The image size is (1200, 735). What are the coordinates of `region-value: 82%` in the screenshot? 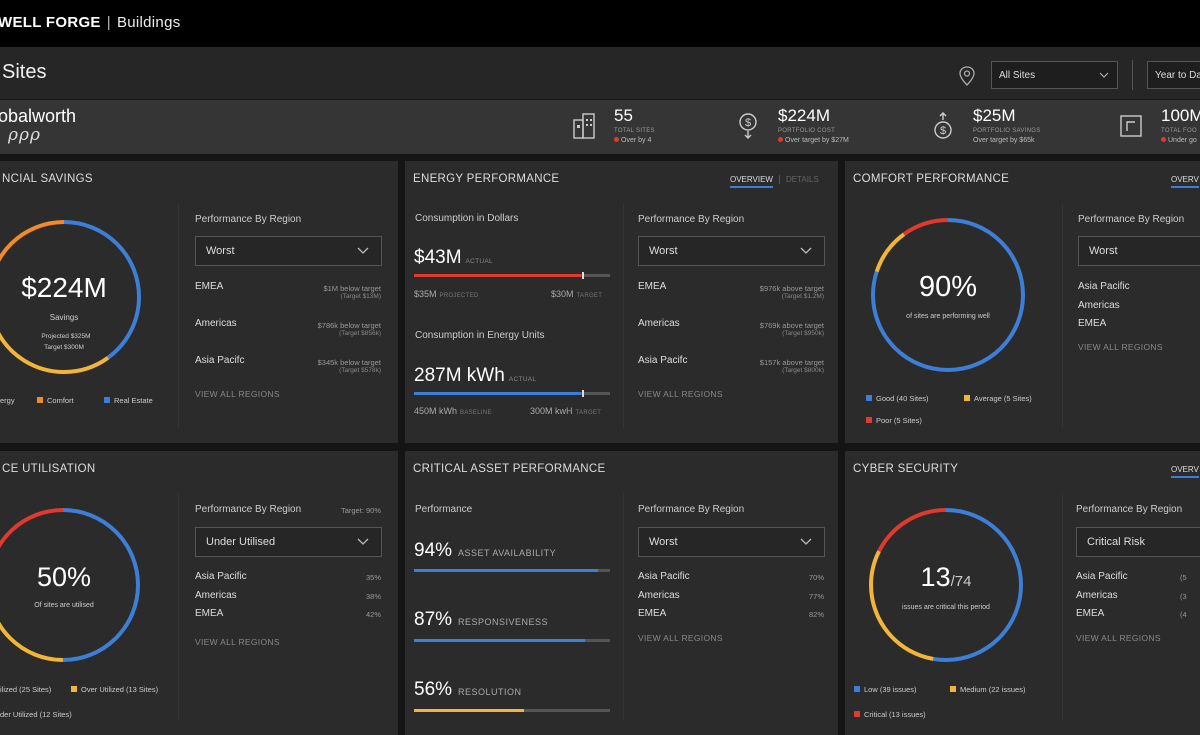 It's located at (816, 614).